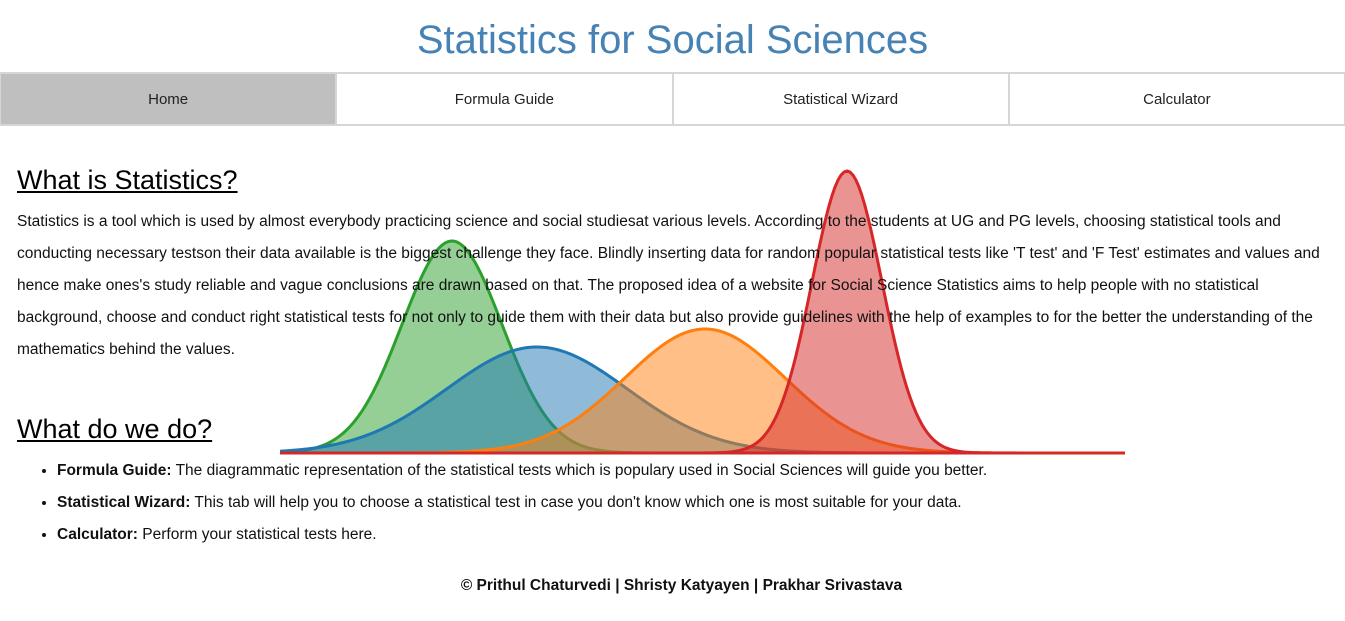 The width and height of the screenshot is (1345, 621). What do you see at coordinates (115, 429) in the screenshot?
I see `what-do-we-do-heading: What do we do?` at bounding box center [115, 429].